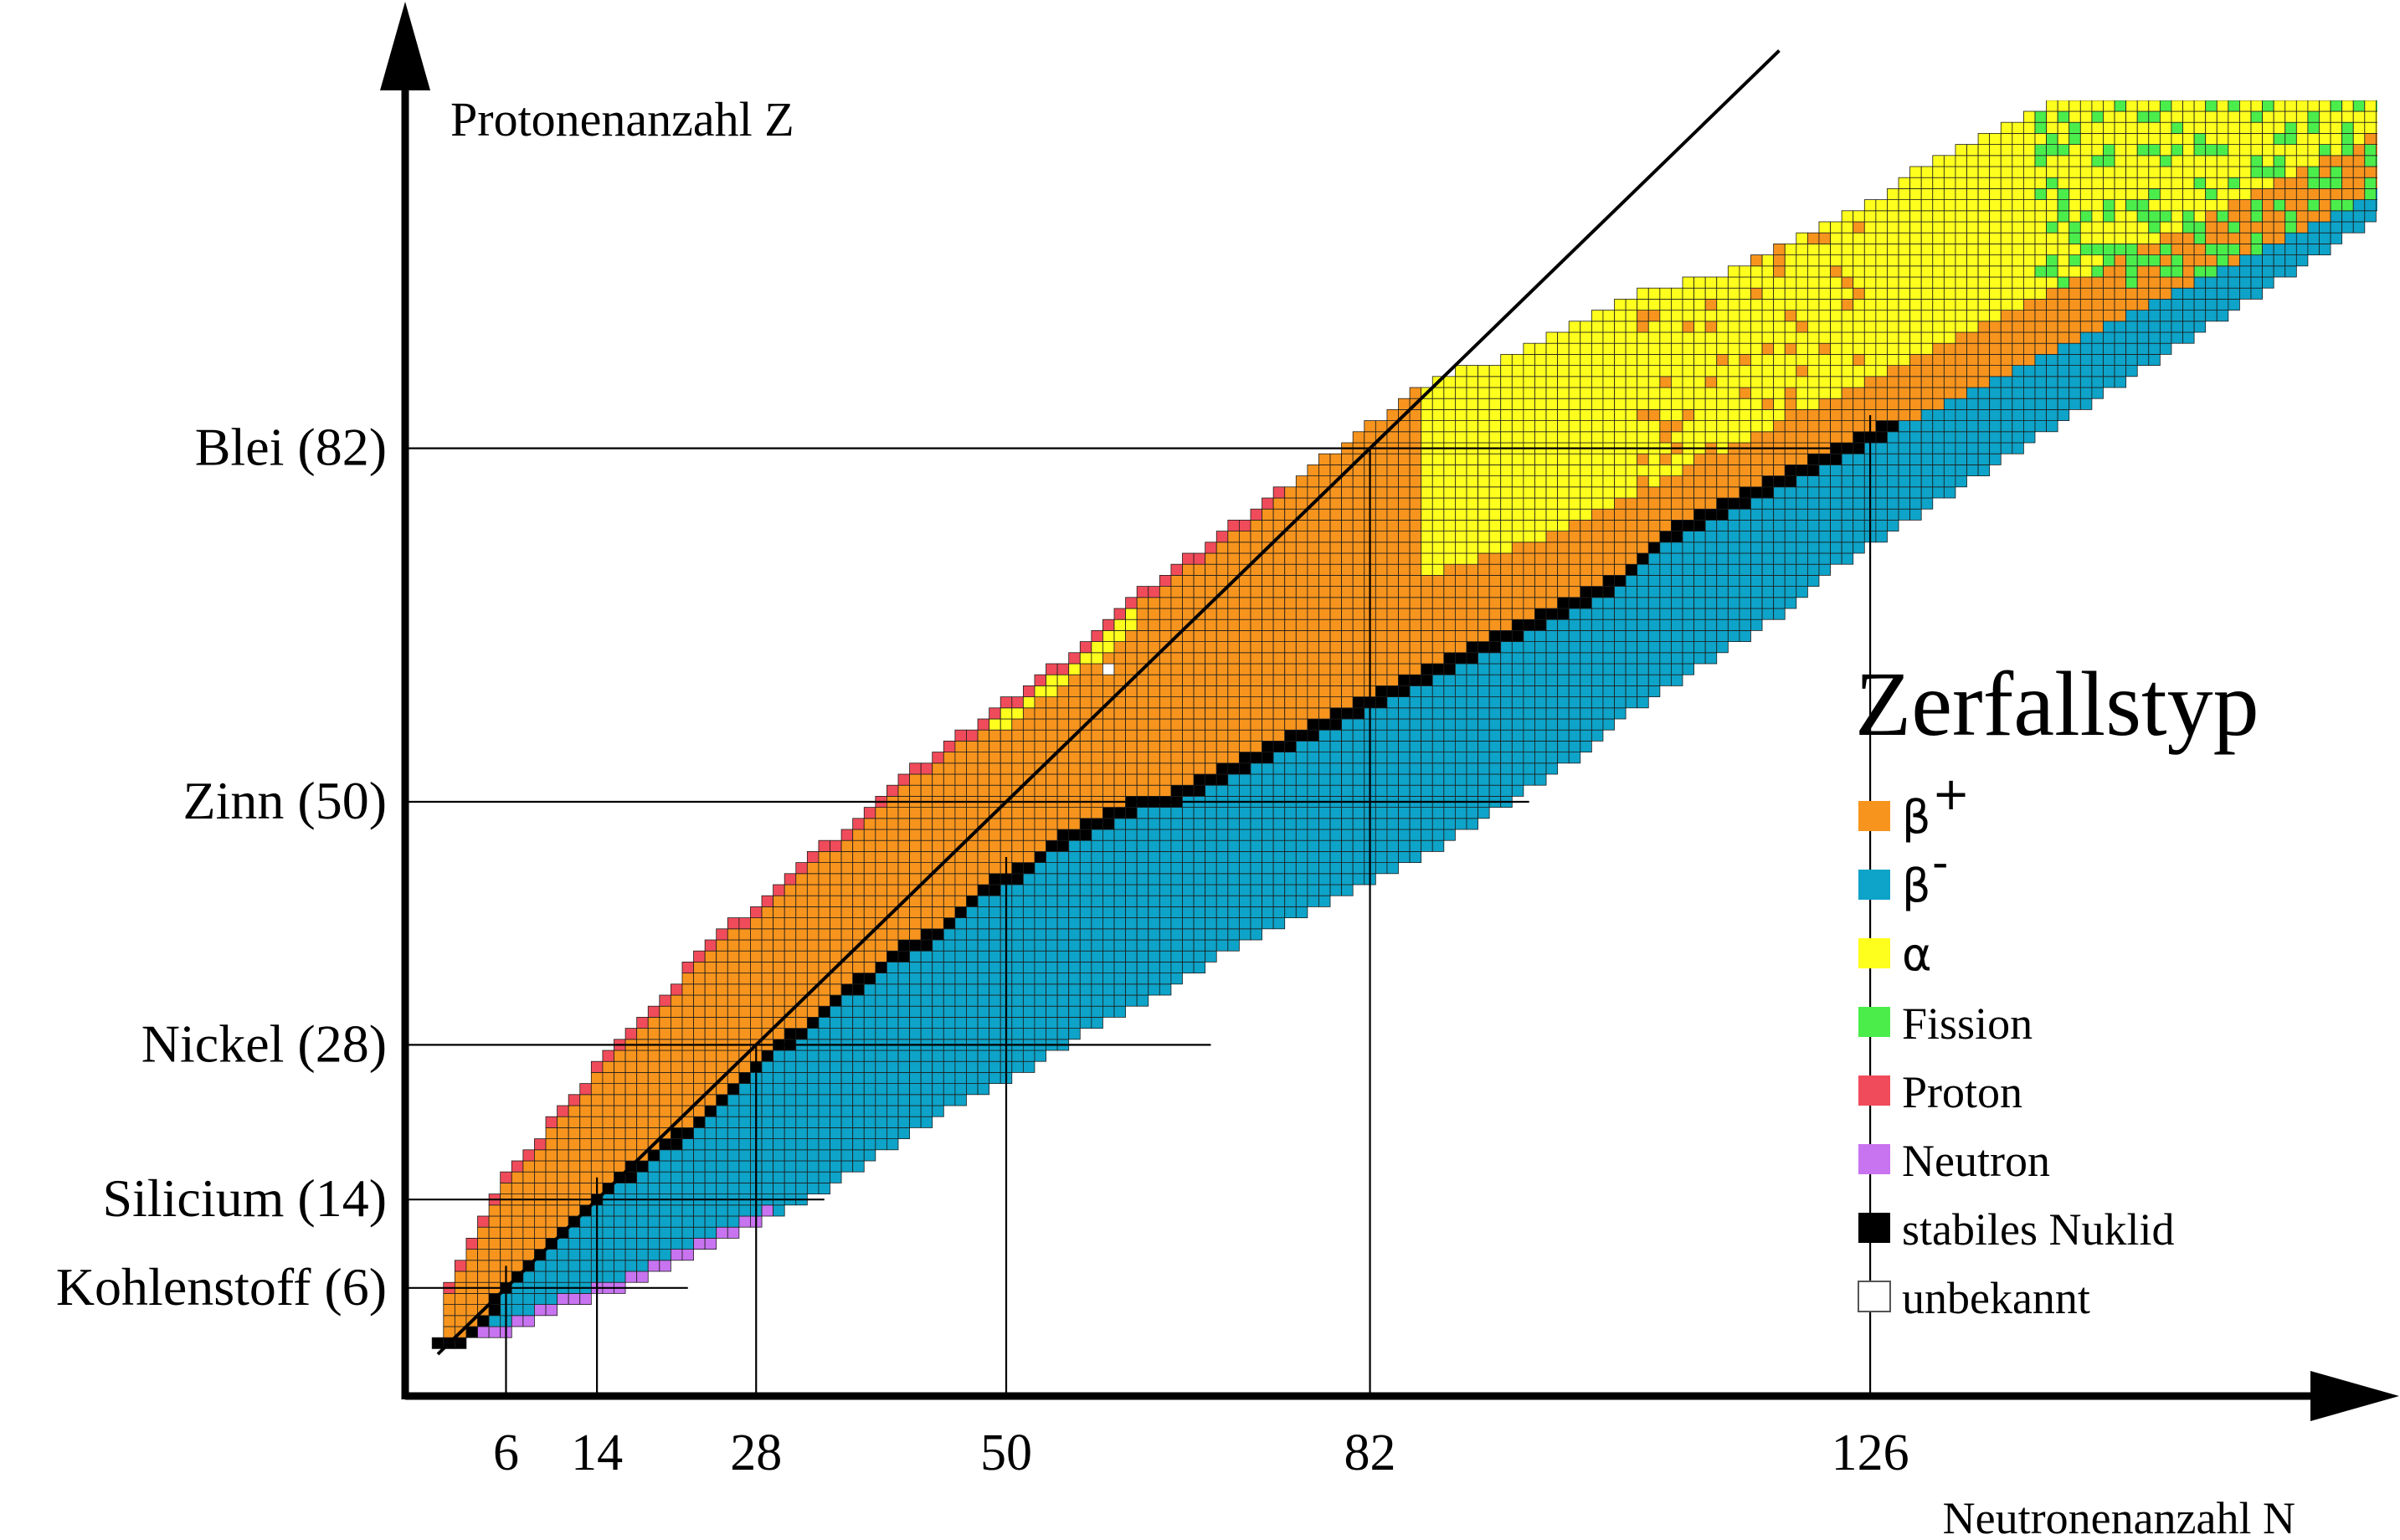 The image size is (2400, 1540). What do you see at coordinates (2063, 216) in the screenshot?
I see `nuclide-cell-fission` at bounding box center [2063, 216].